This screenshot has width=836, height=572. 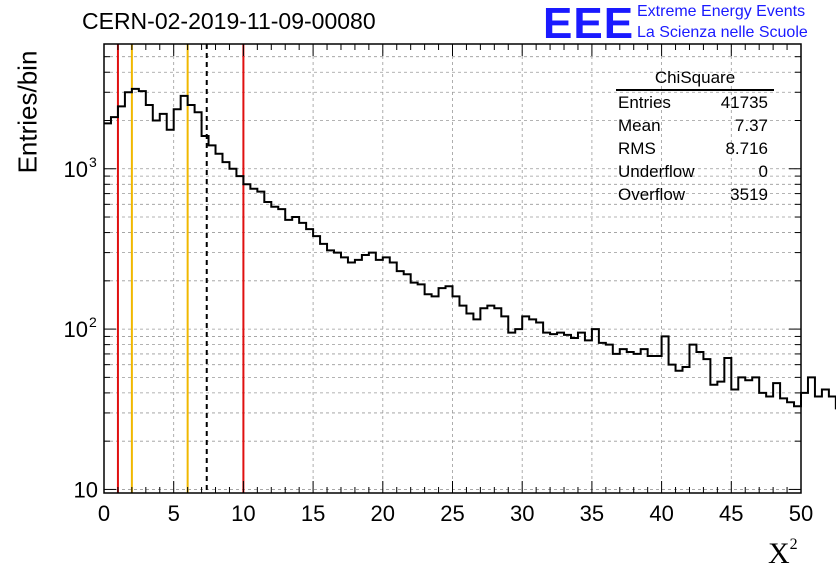 I want to click on y-tick-exponent: 2, so click(x=93, y=322).